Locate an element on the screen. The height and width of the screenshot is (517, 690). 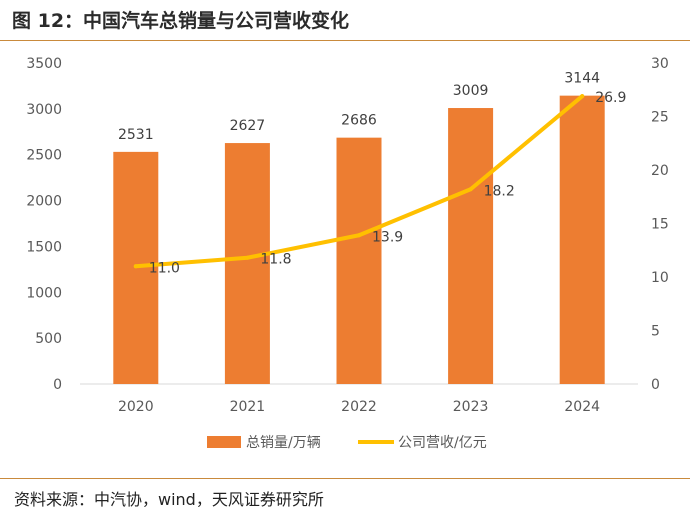
bar-2024 is located at coordinates (582, 240).